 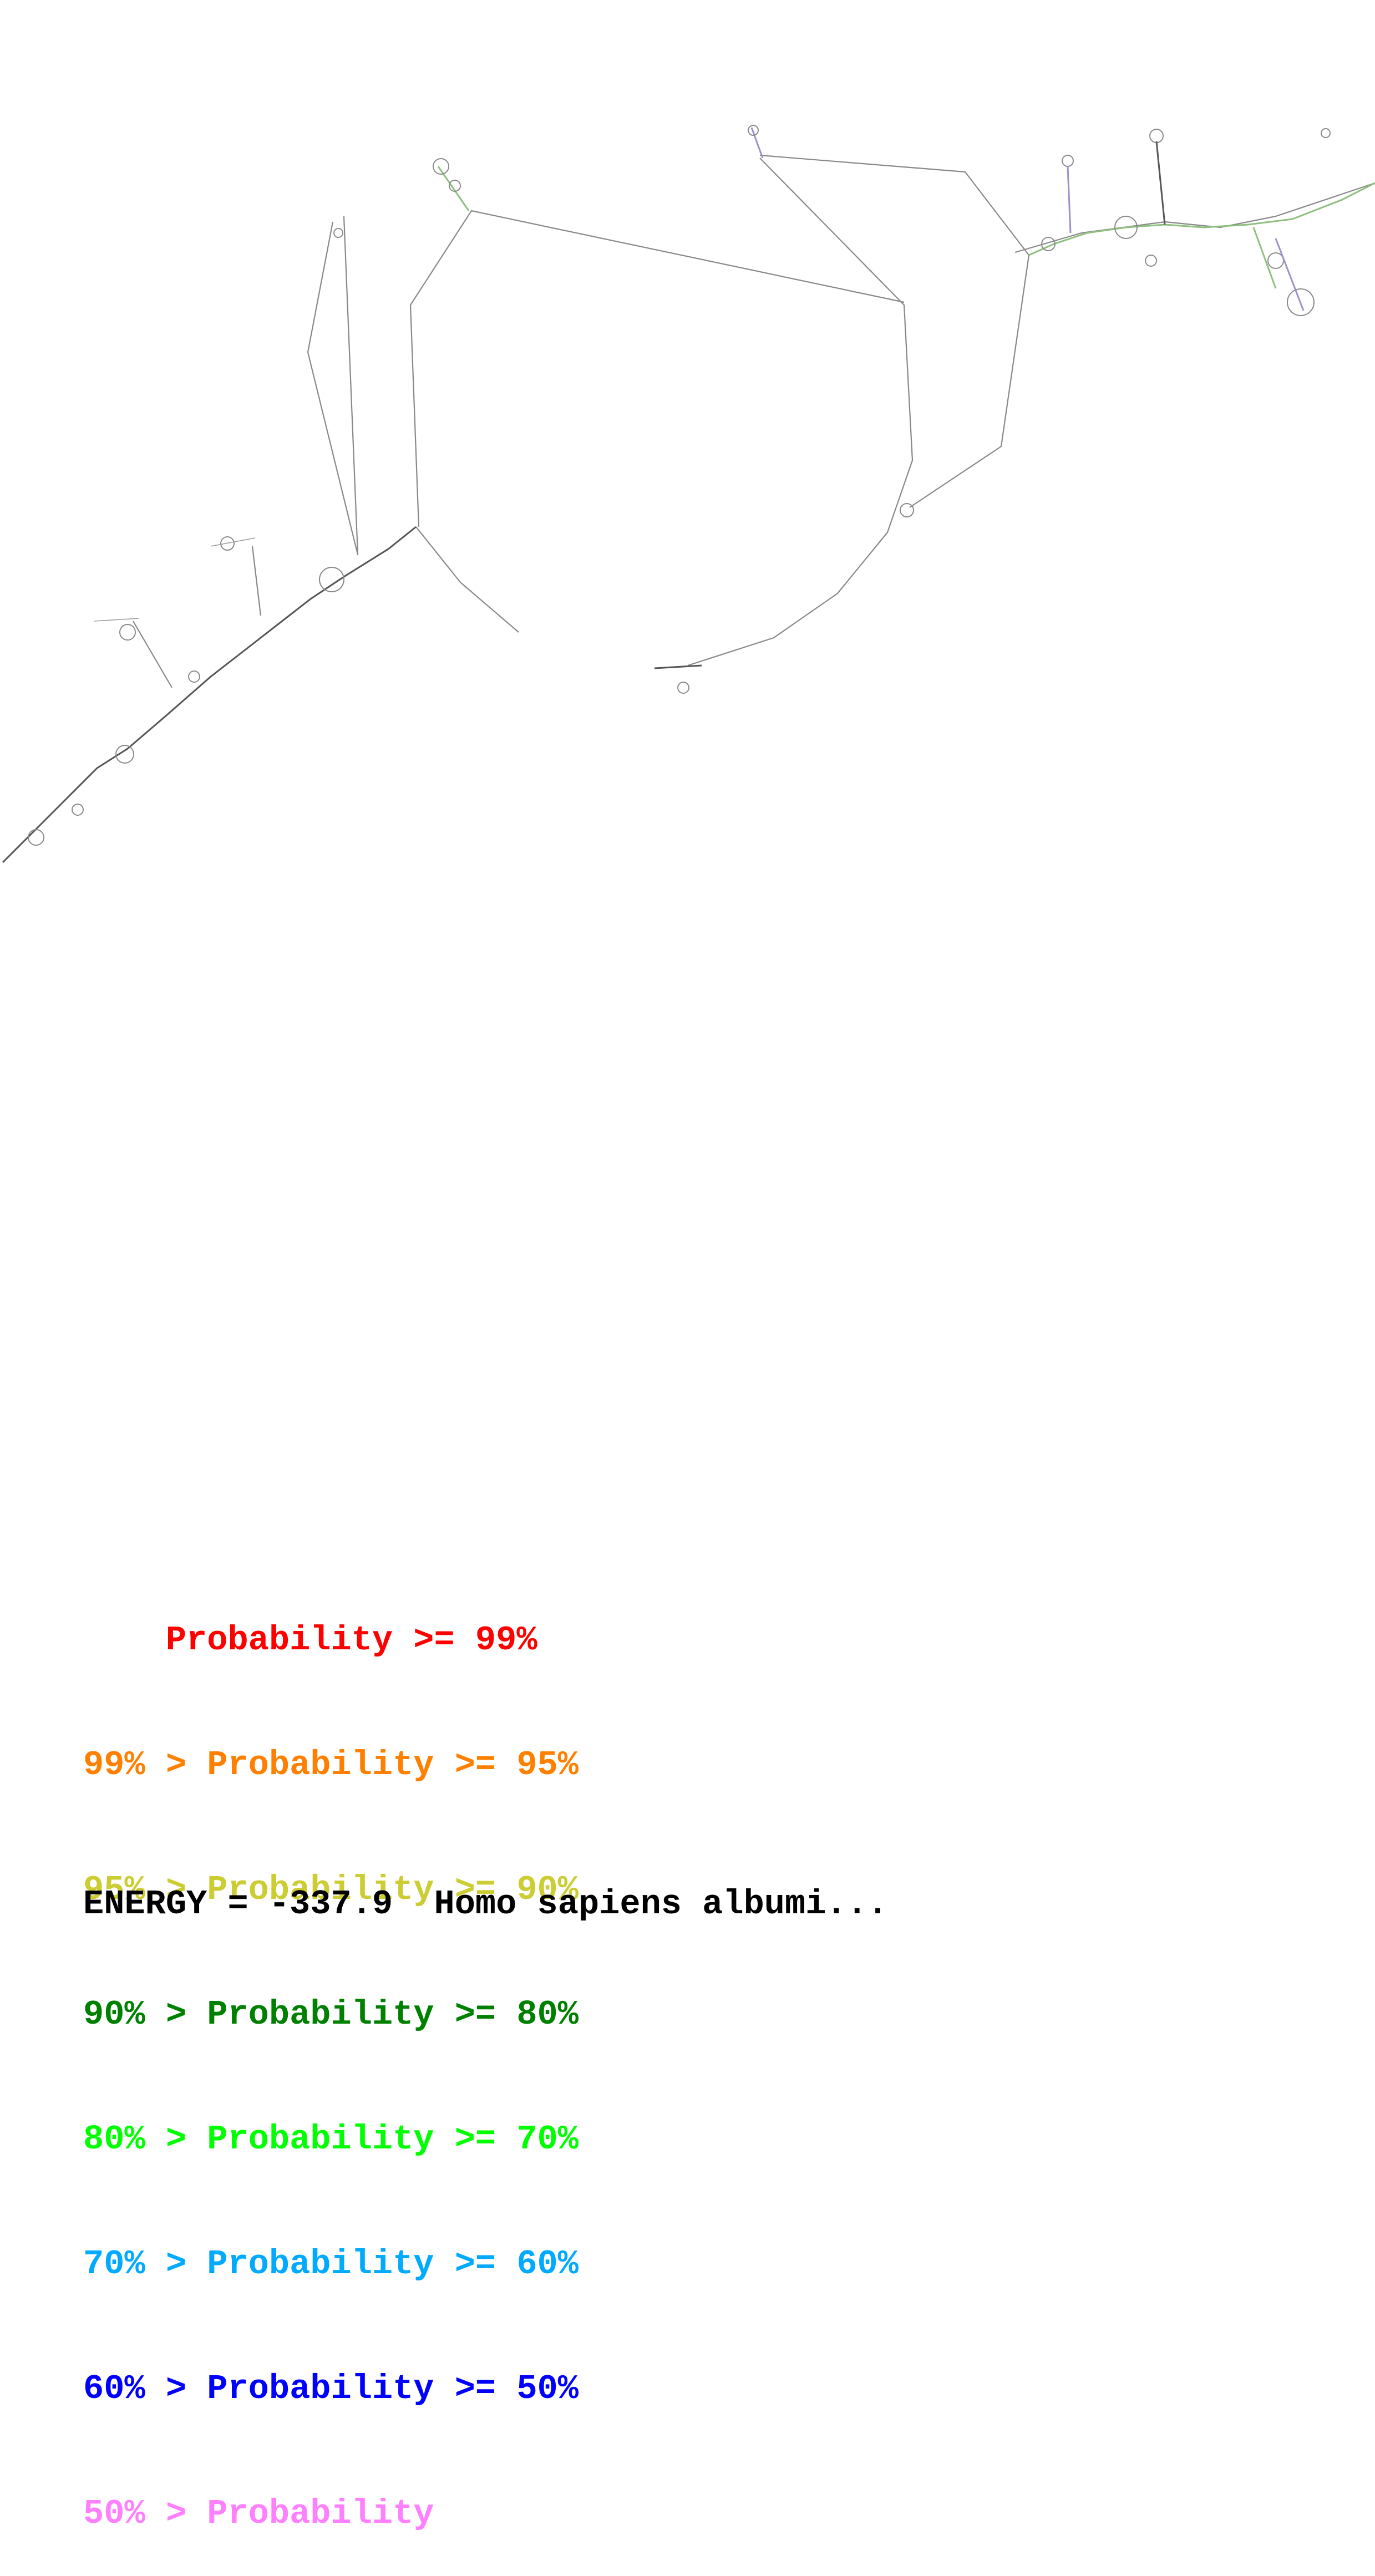 I want to click on legend-prefix, so click(x=124, y=1640).